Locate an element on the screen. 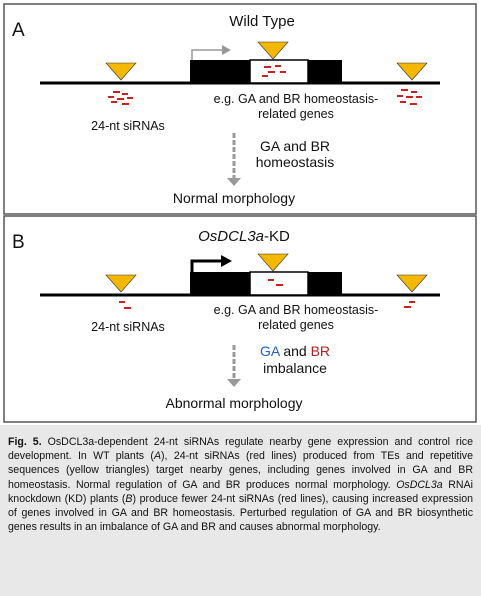  panel-a-promoter-arrow is located at coordinates (206, 54).